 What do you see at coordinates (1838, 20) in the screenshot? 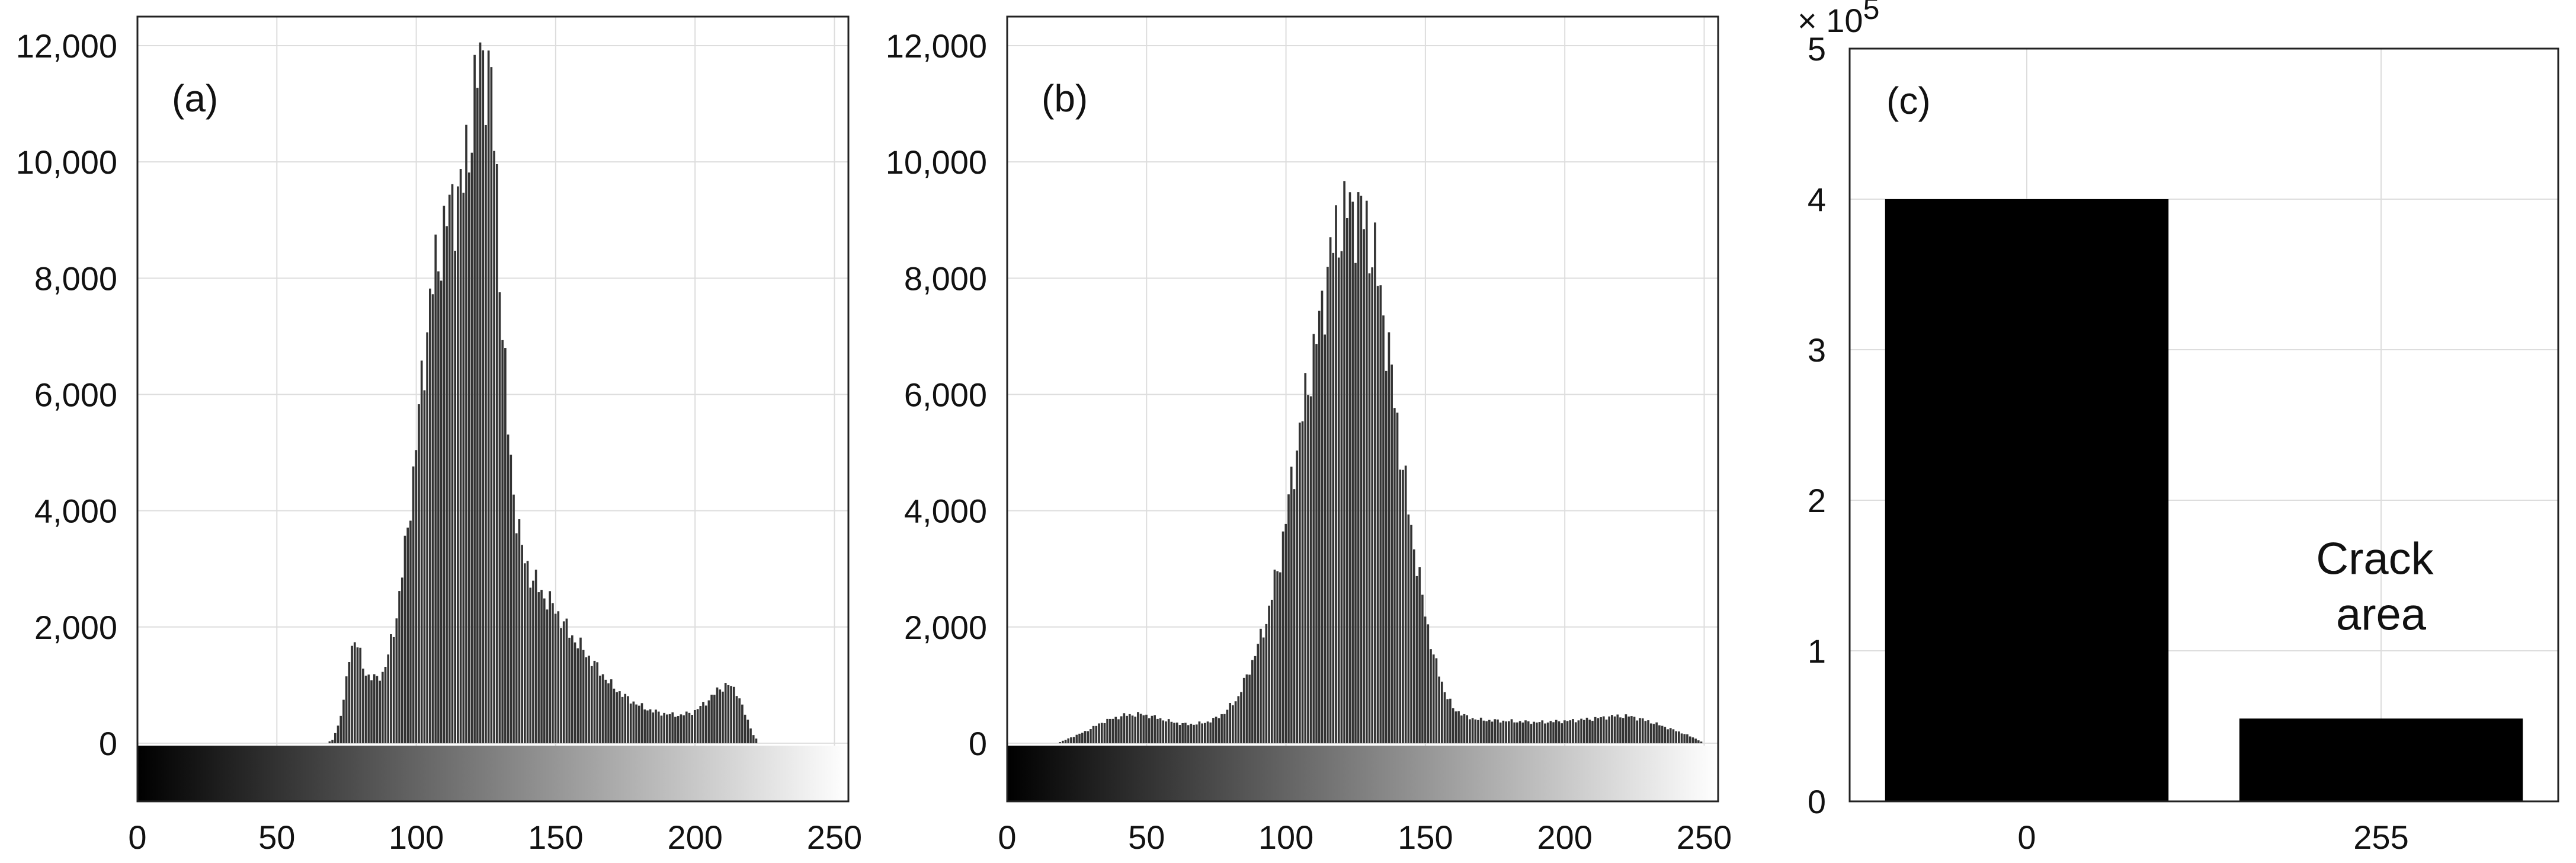
I see `y-multiplier-c: × 105` at bounding box center [1838, 20].